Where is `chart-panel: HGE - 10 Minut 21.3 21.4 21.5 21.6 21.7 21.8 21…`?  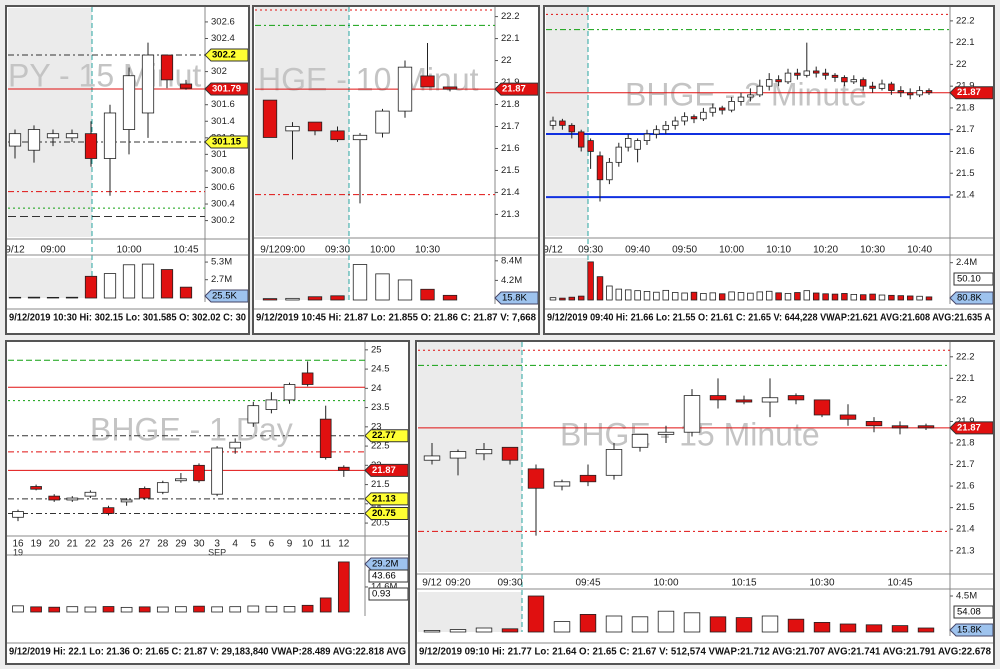
chart-panel: HGE - 10 Minut 21.3 21.4 21.5 21.6 21.7 21.8 21… is located at coordinates (396, 170).